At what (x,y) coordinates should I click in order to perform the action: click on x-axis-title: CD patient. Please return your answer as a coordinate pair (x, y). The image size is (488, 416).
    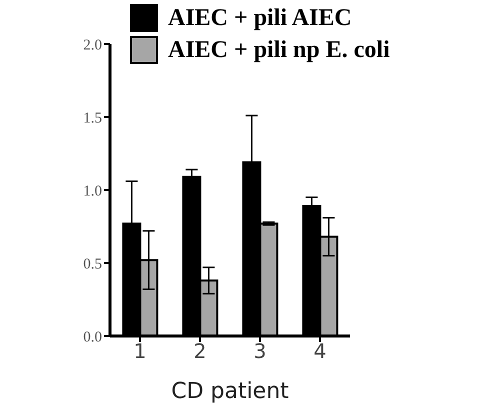
    Looking at the image, I should click on (230, 391).